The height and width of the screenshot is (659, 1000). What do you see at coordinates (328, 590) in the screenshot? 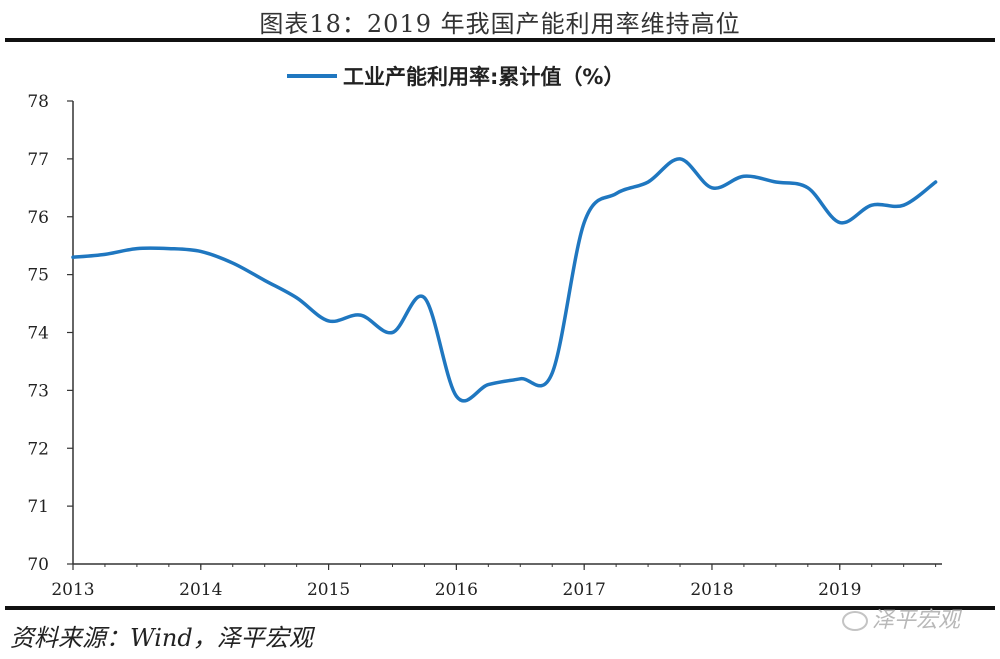
I see `x-tick-label: 2015` at bounding box center [328, 590].